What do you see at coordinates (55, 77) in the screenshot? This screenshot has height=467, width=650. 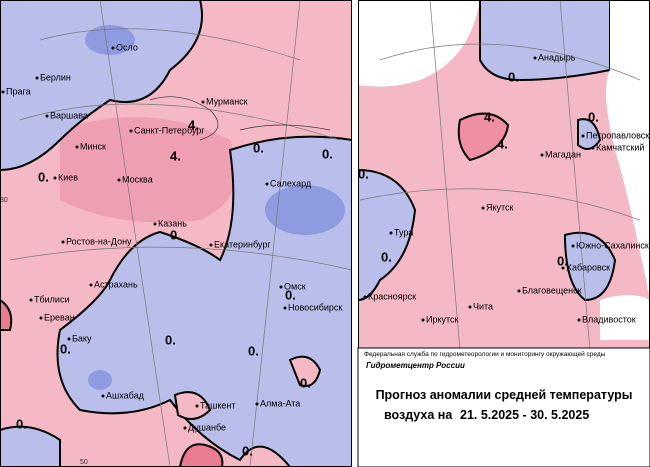 I see `city-label: Берлин` at bounding box center [55, 77].